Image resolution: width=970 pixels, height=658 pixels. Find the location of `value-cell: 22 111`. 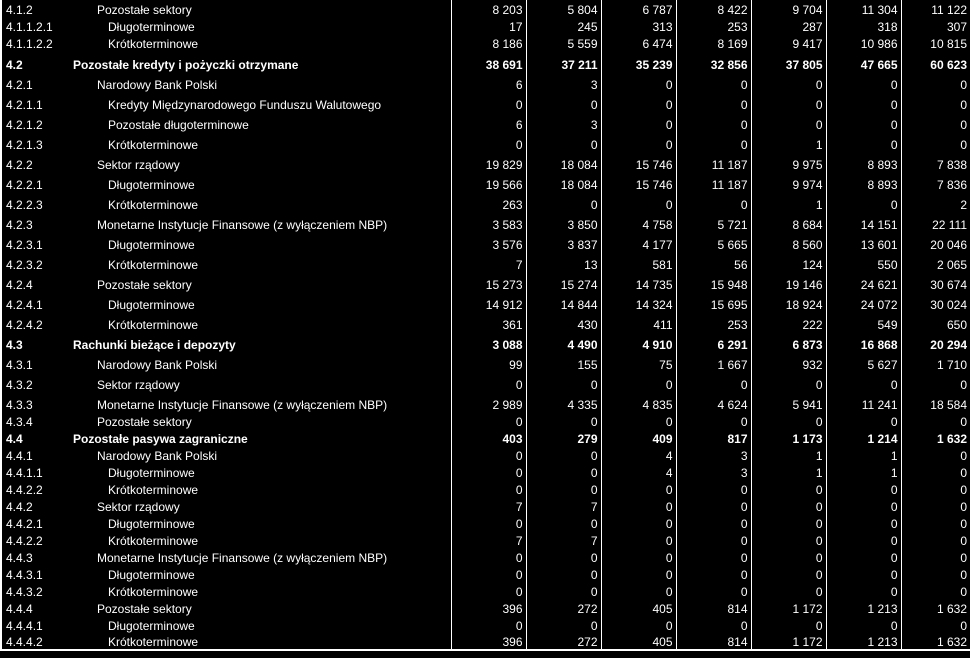

value-cell: 22 111 is located at coordinates (935, 222).